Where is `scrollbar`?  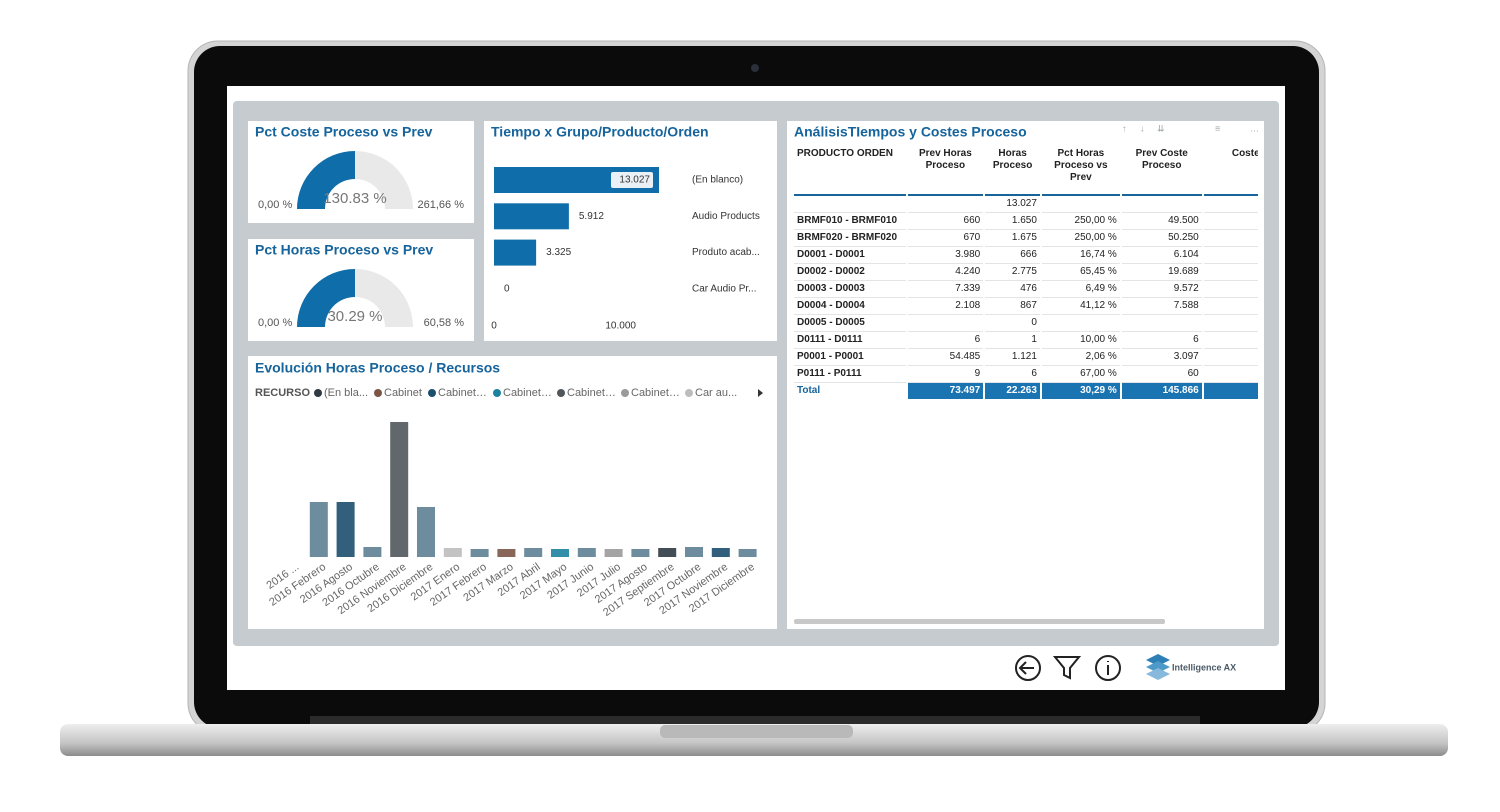
scrollbar is located at coordinates (979, 621).